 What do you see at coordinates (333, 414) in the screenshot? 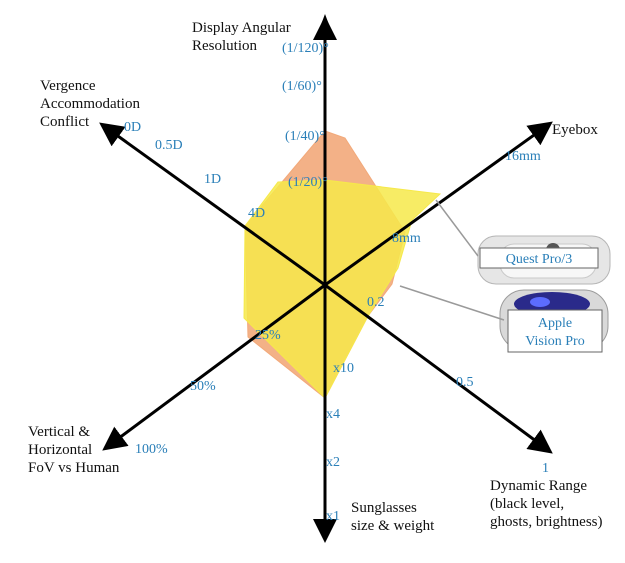
I see `tick-label-sunglasses: x4` at bounding box center [333, 414].